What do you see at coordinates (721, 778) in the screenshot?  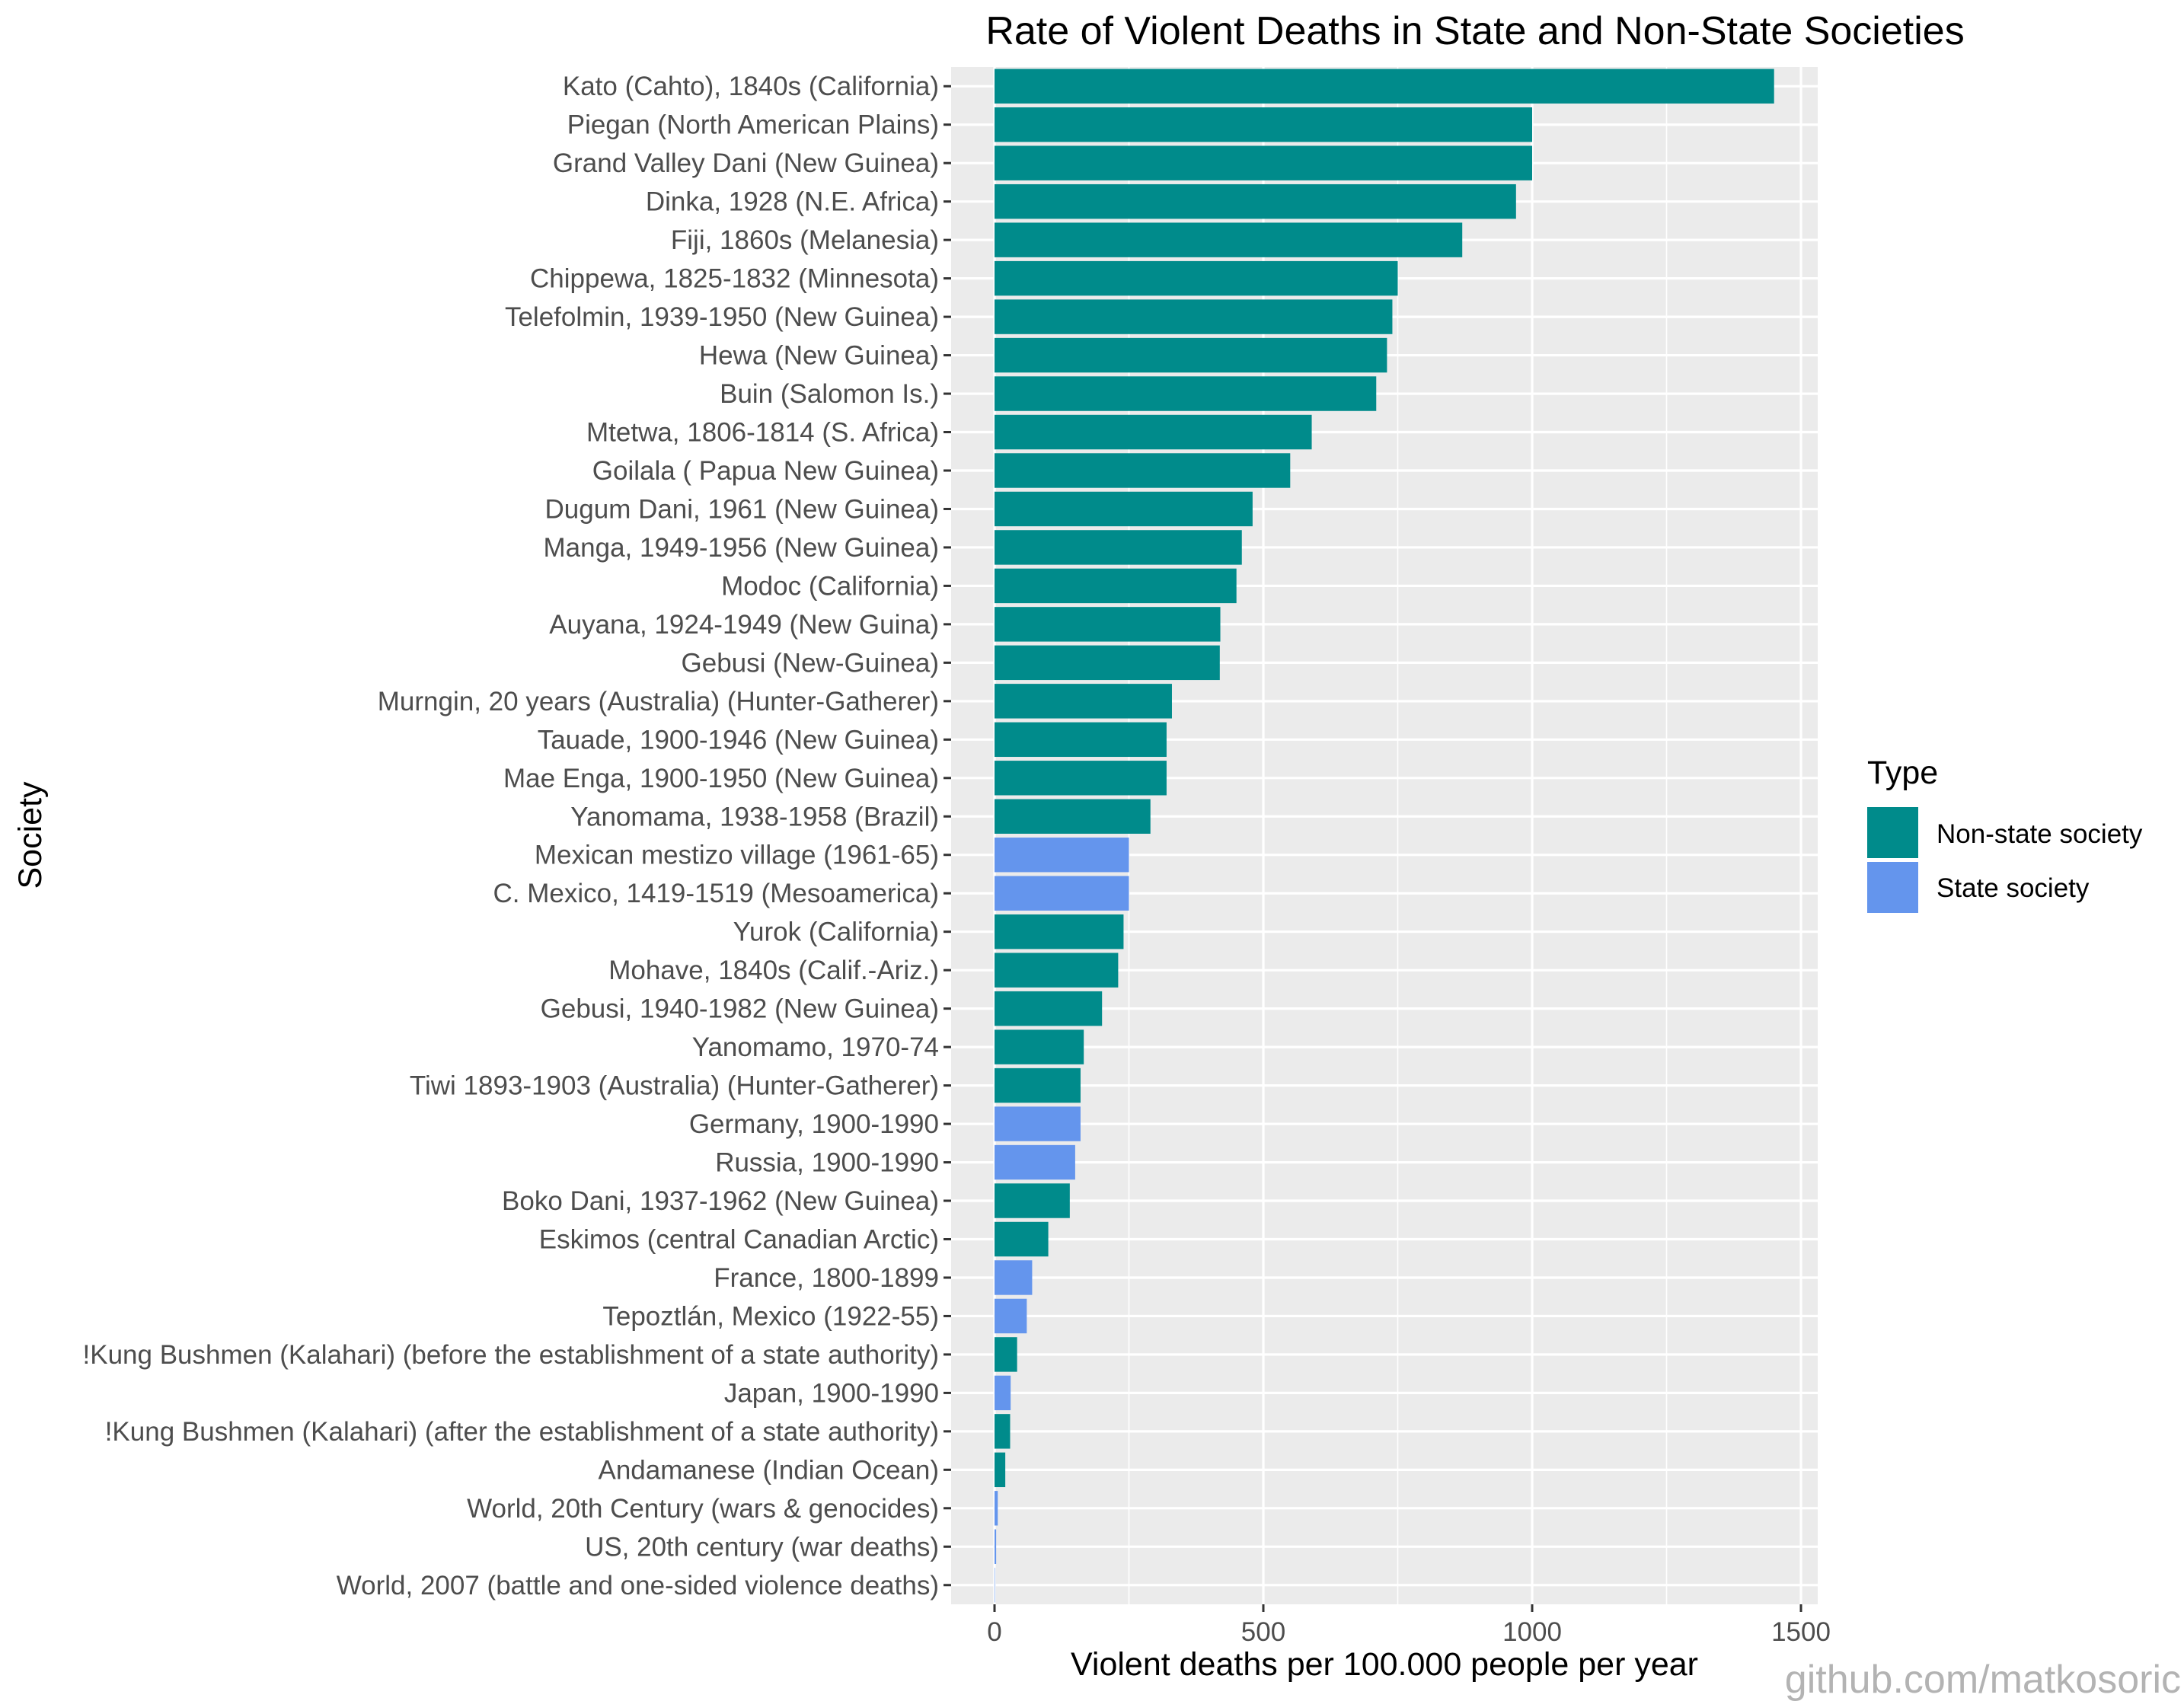 I see `y-tick-label: Mae Enga, 1900-1950 (New Guinea)` at bounding box center [721, 778].